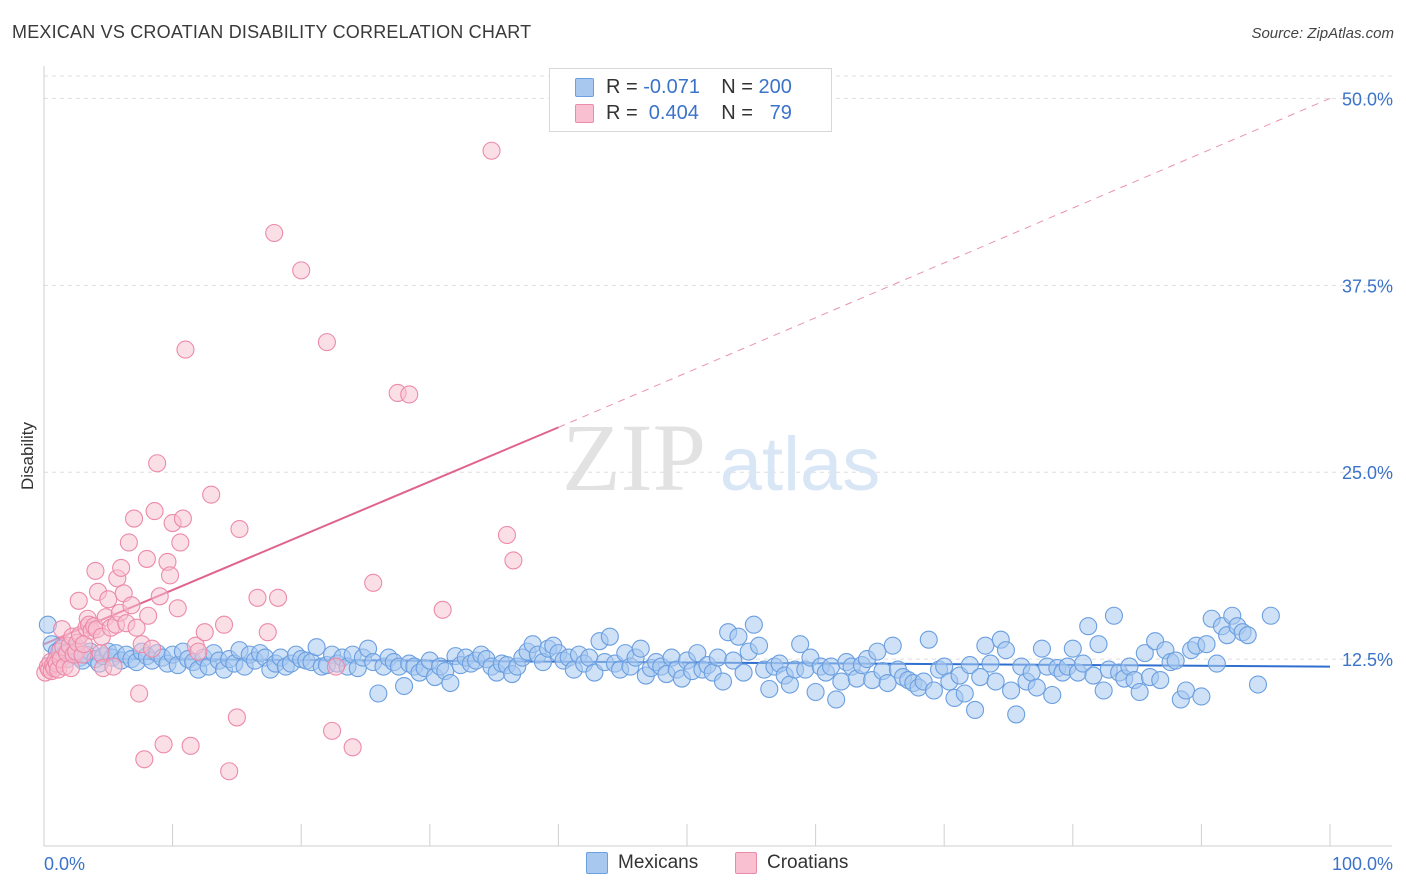  Describe the element at coordinates (1322, 33) in the screenshot. I see `source-label: Source: ZipAtlas.com` at that location.